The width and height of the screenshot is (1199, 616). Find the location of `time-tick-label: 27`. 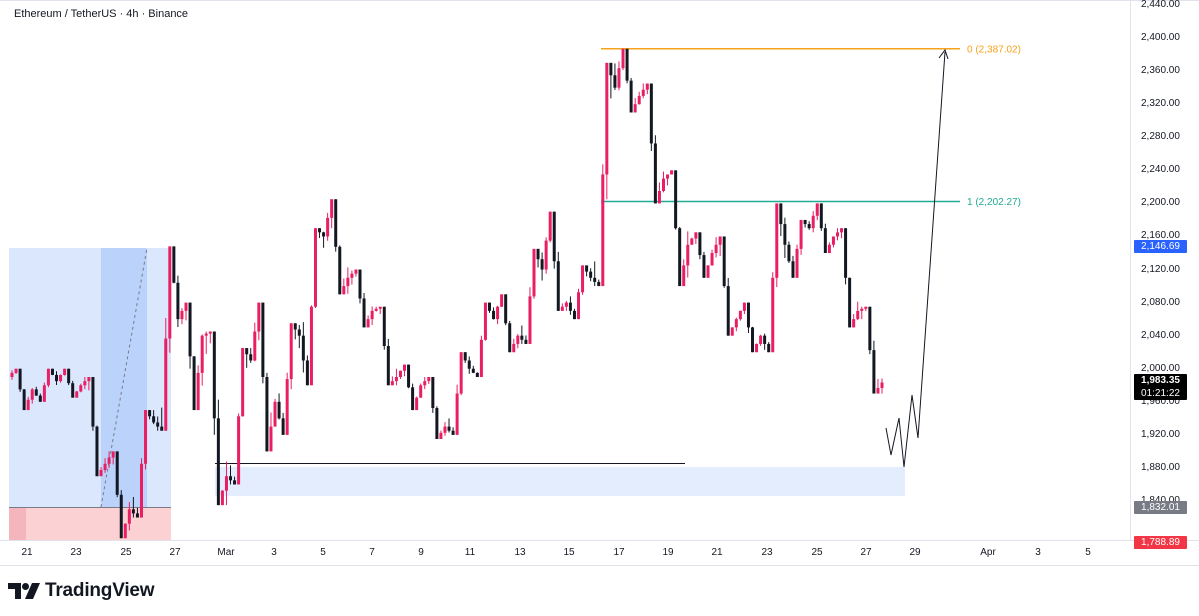

time-tick-label: 27 is located at coordinates (175, 552).